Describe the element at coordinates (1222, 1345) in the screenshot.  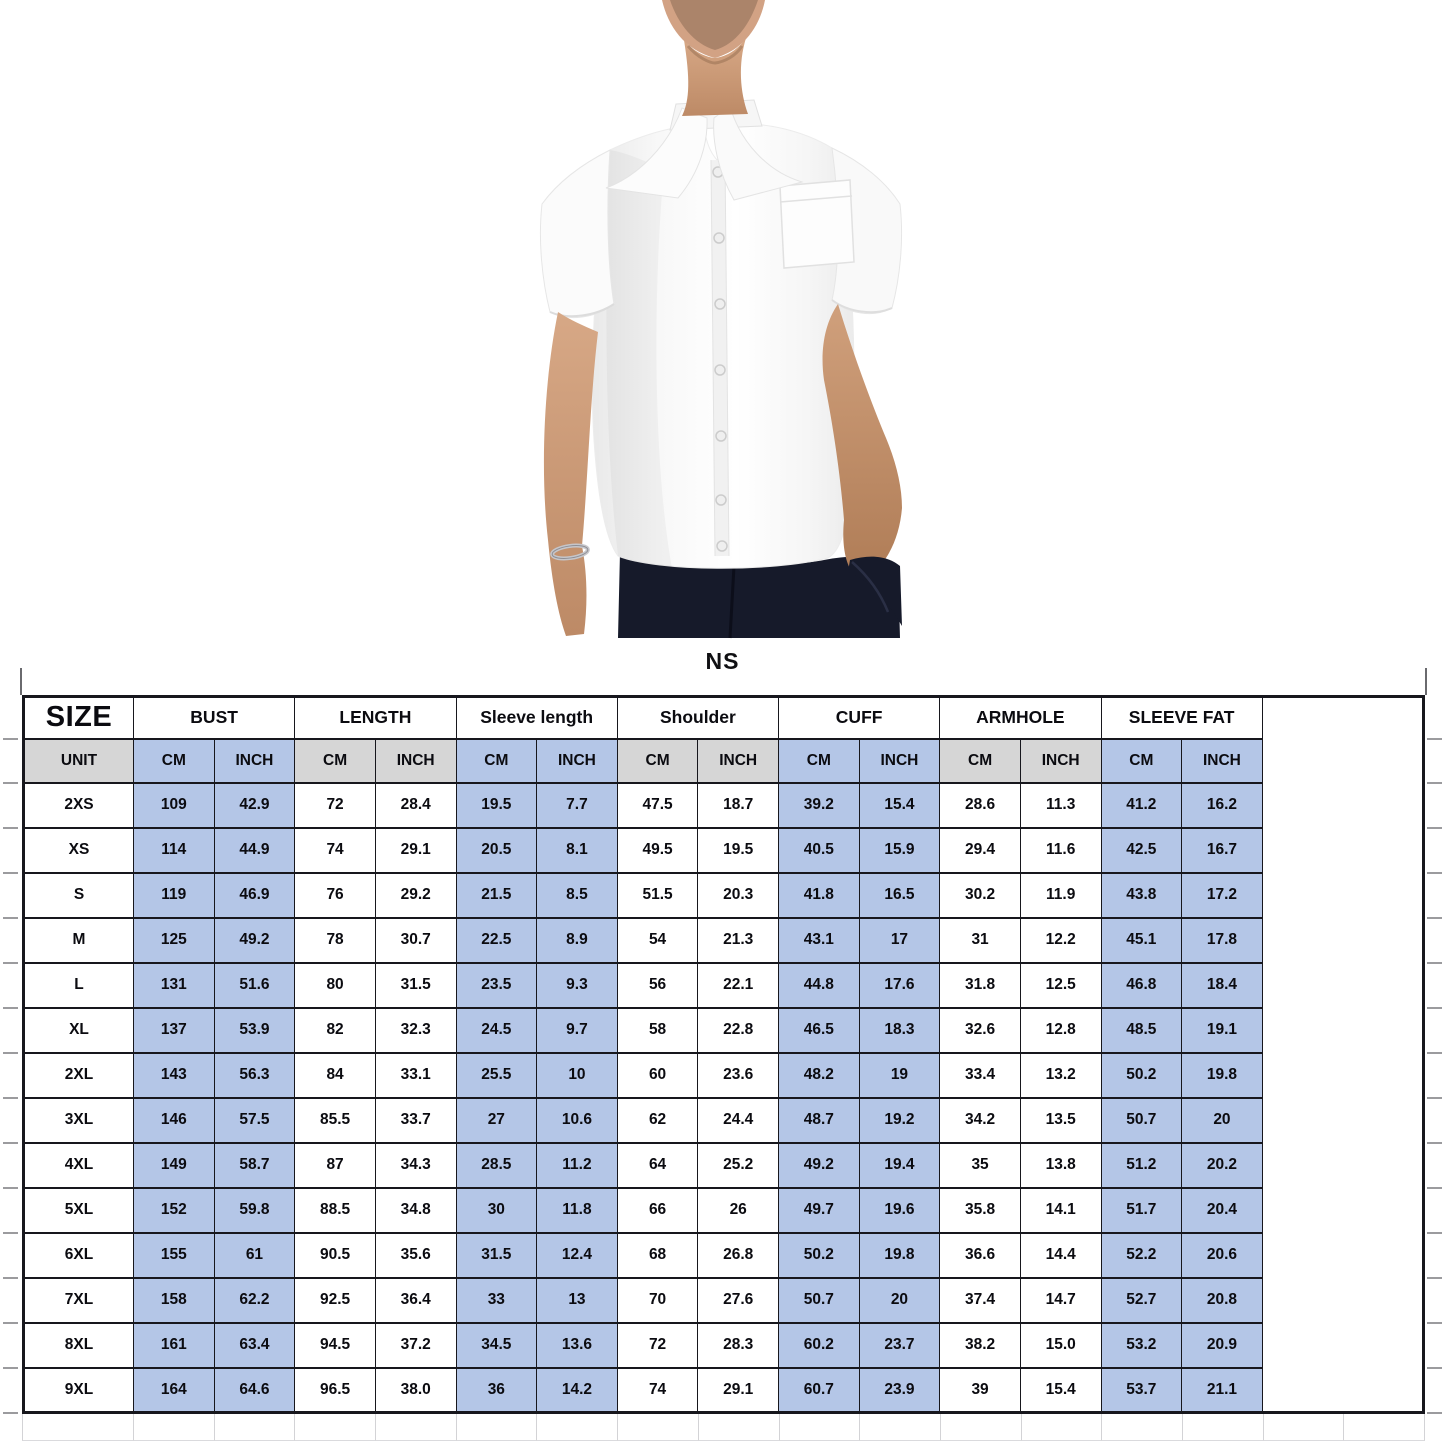
I see `measurement-cell: 20.9` at that location.